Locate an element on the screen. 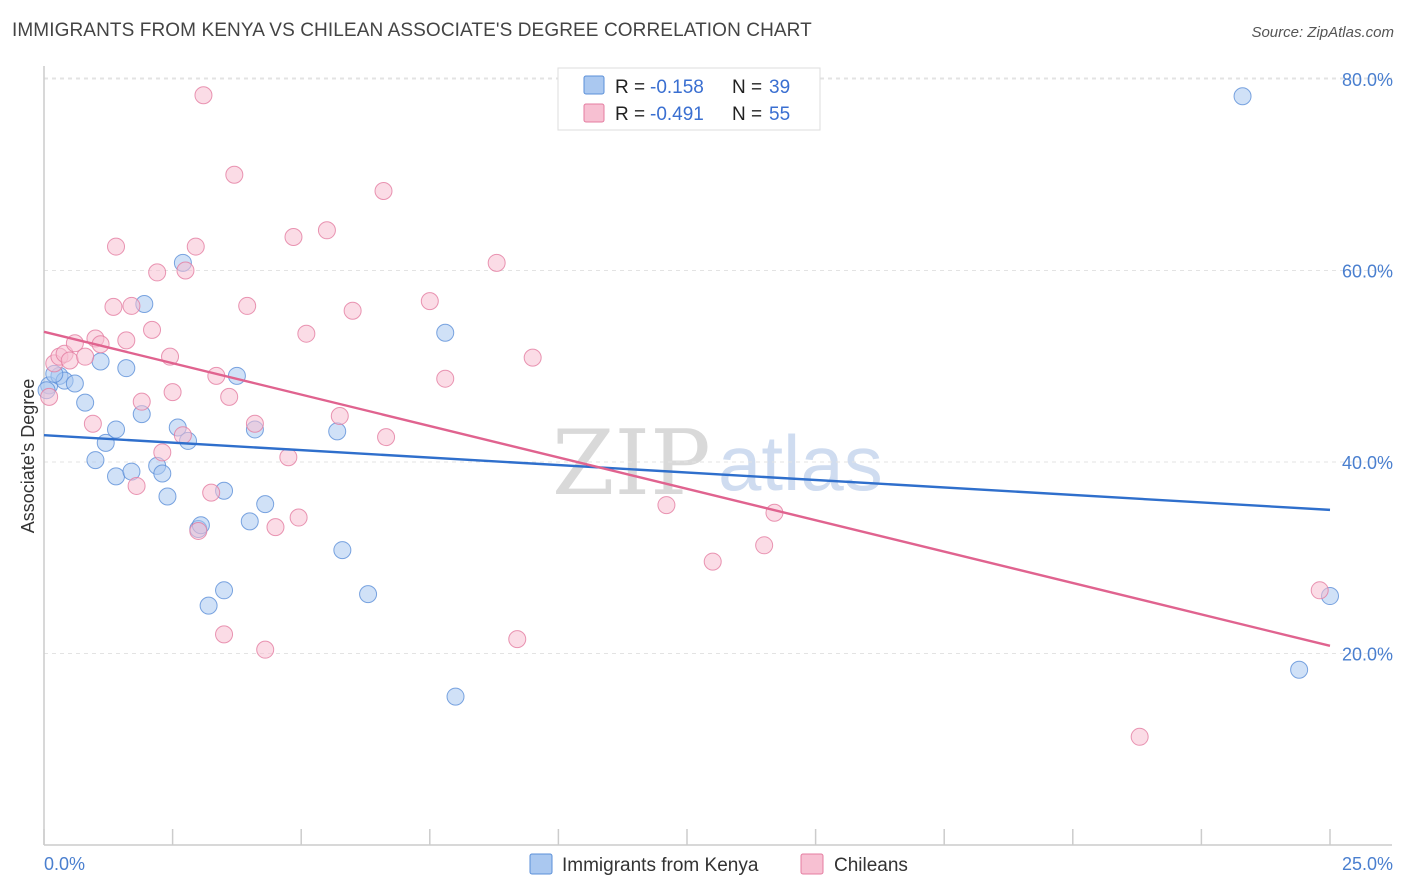 This screenshot has height=892, width=1406. trend-line-kenya is located at coordinates (687, 472).